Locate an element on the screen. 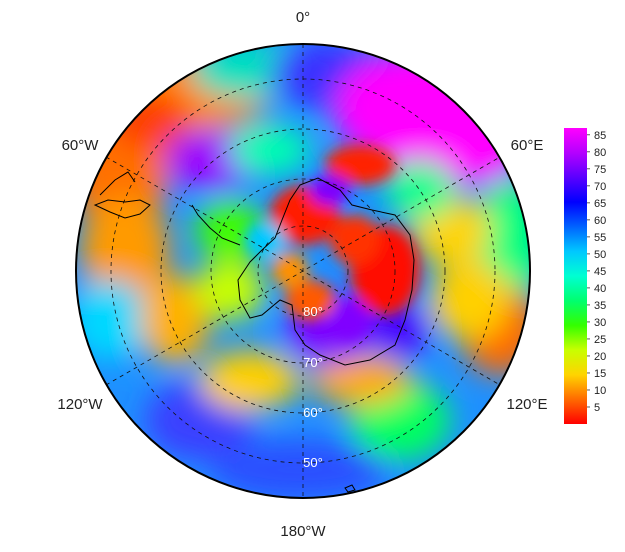  colorbar-tick-label: 75 is located at coordinates (600, 170).